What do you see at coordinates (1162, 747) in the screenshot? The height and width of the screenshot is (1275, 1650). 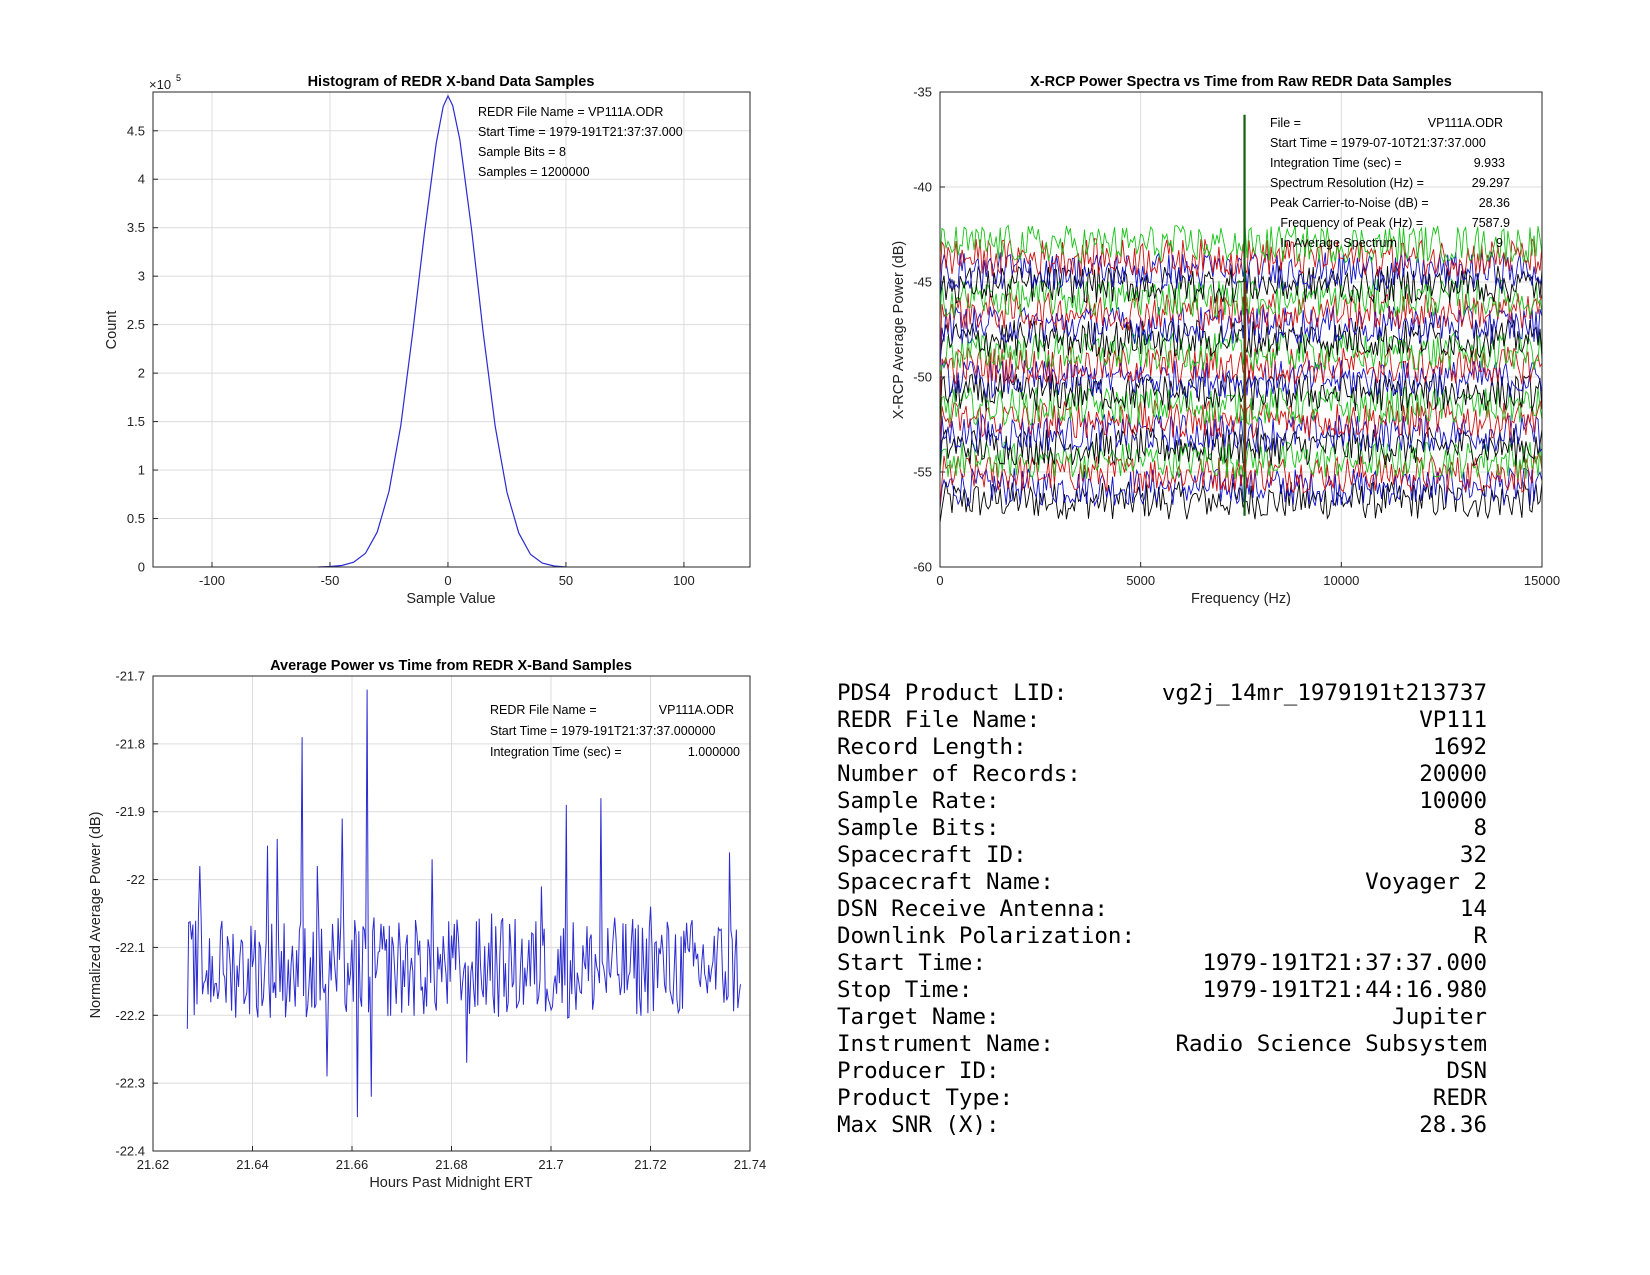 I see `info-row: Record Length: 1692` at bounding box center [1162, 747].